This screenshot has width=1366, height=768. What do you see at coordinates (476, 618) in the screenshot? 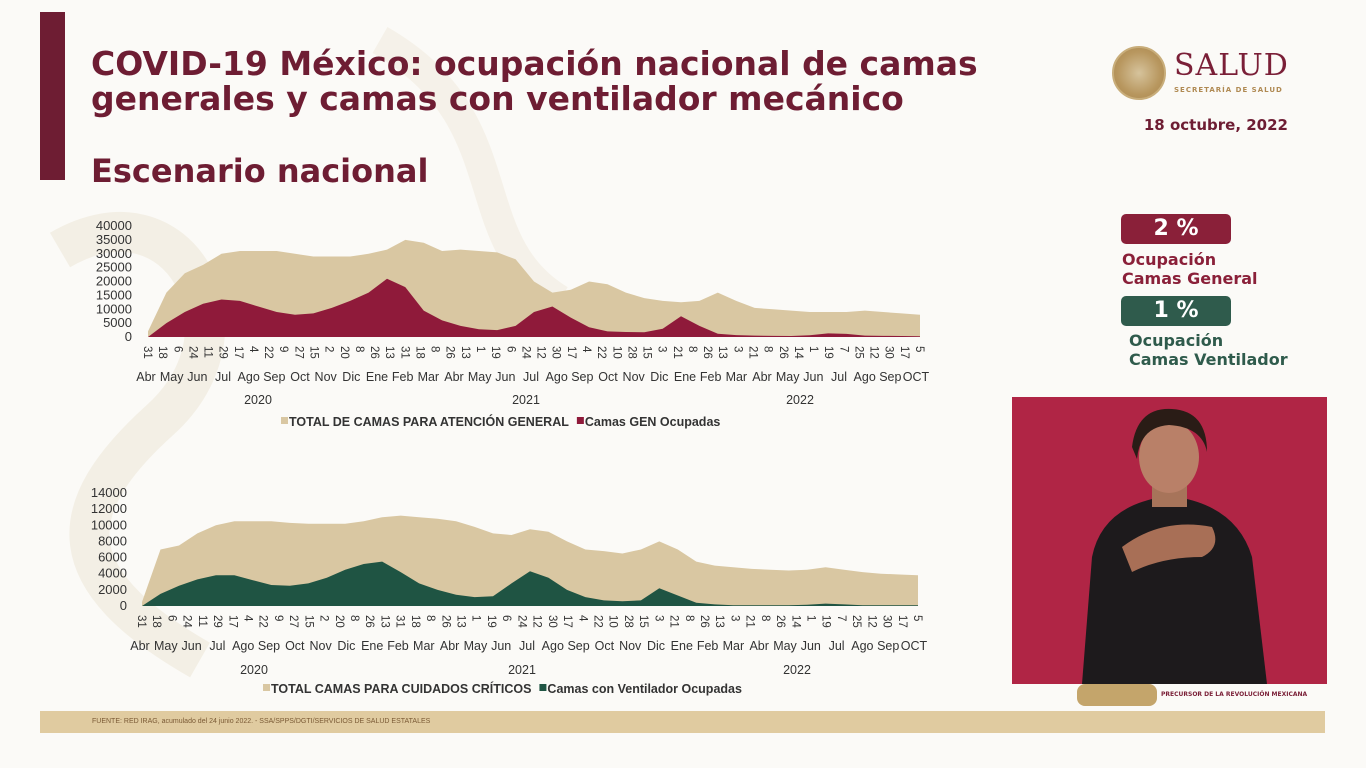
I see `x-day-label: 1` at bounding box center [476, 618].